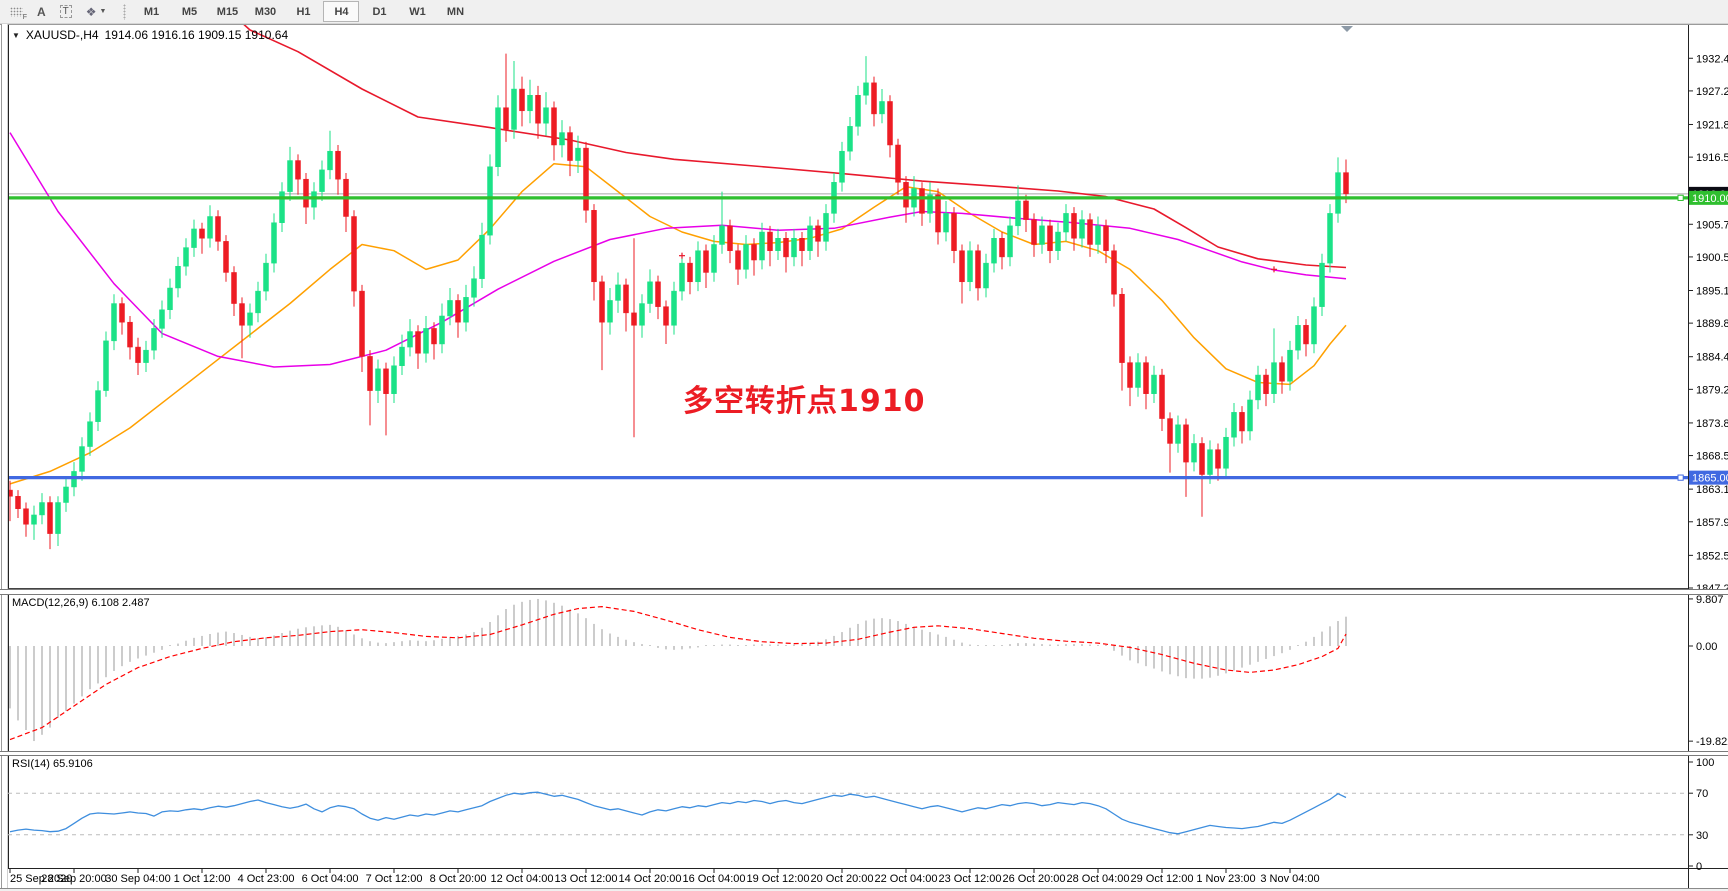 The width and height of the screenshot is (1728, 891). I want to click on svg-text: 25 Sep 2020, so click(41, 879).